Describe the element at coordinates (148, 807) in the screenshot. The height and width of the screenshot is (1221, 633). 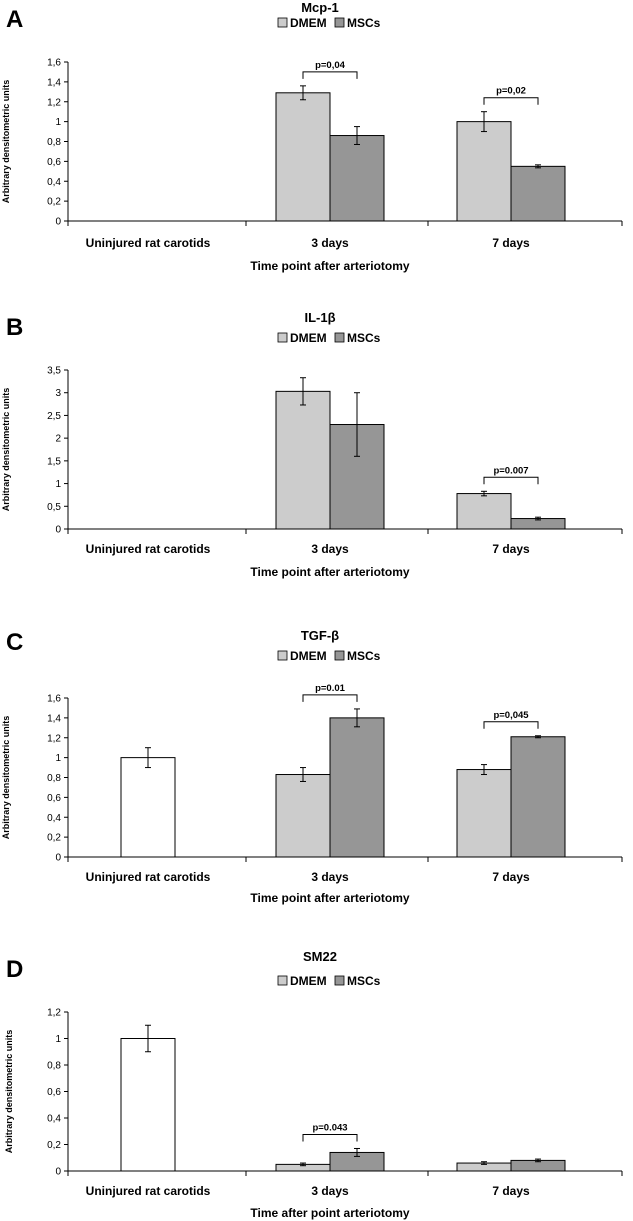
I see `bar-control` at that location.